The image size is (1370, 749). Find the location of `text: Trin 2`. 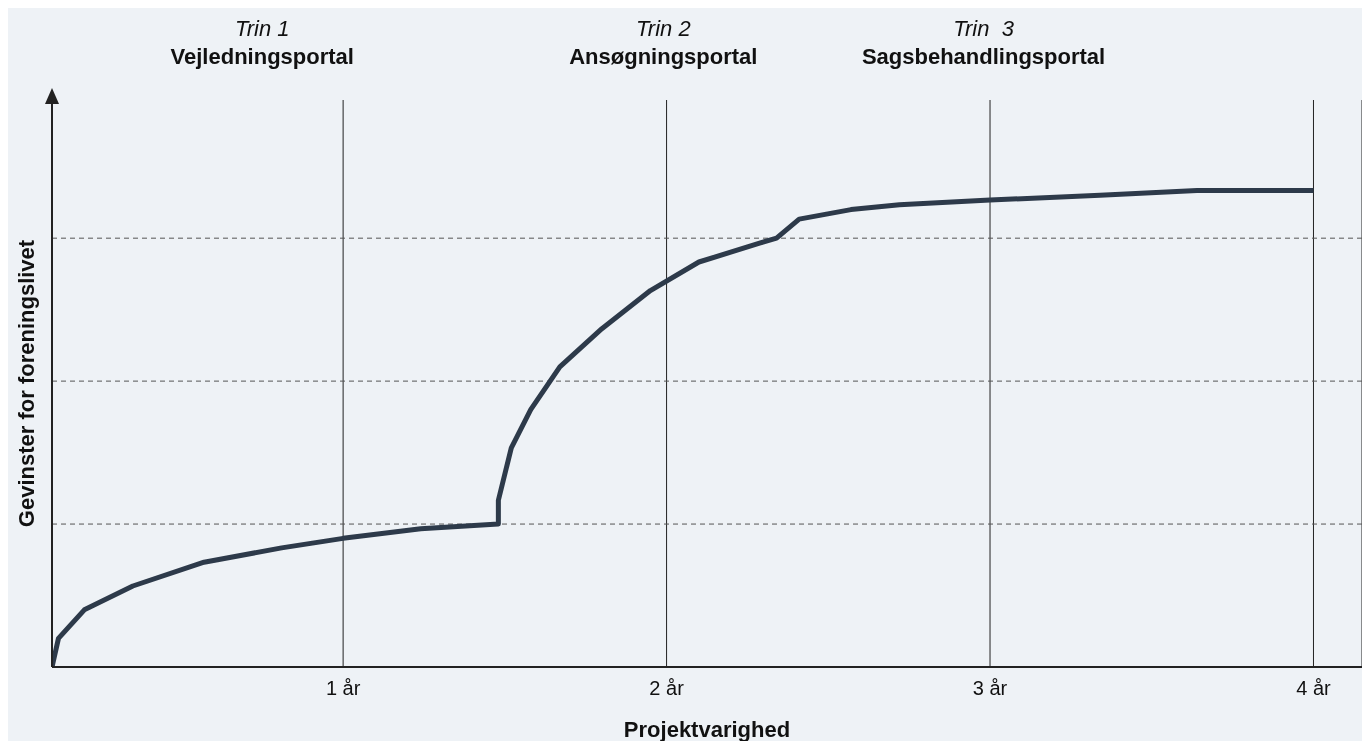

text: Trin 2 is located at coordinates (663, 29).